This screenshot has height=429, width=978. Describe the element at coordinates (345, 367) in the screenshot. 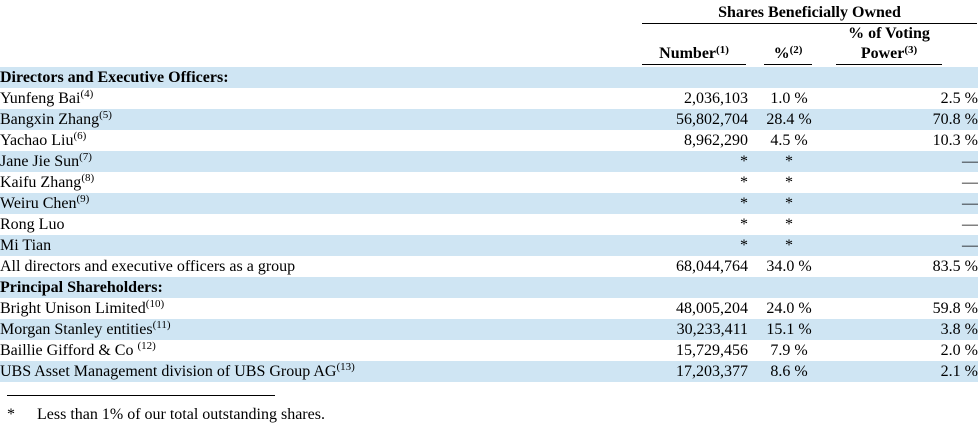

I see `holder-footnote-ref: (13)` at that location.